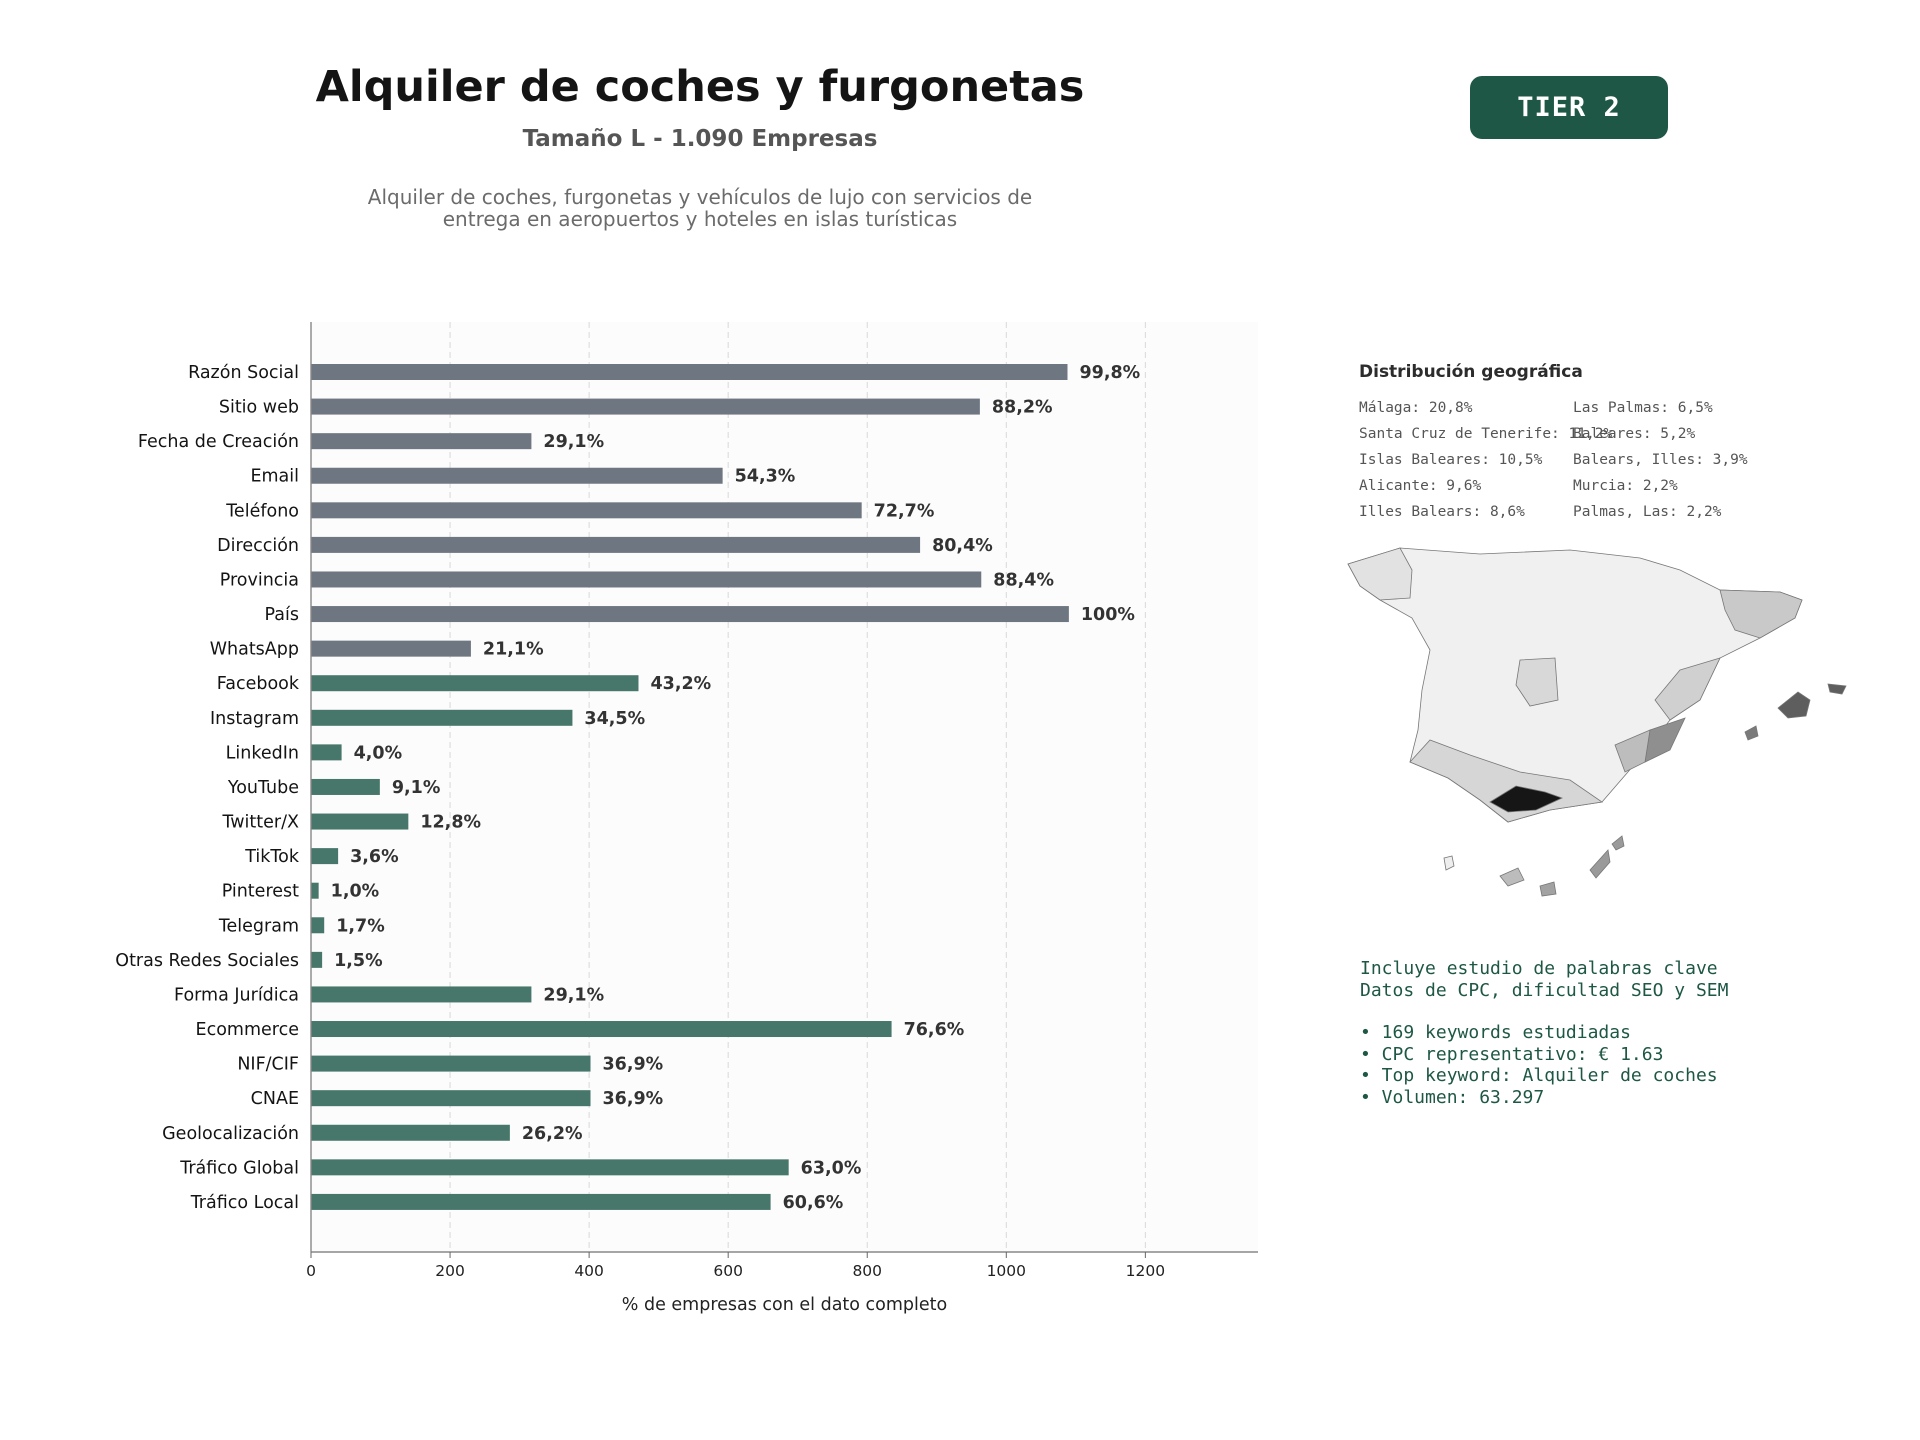  I want to click on map-region-tenerife, so click(1512, 877).